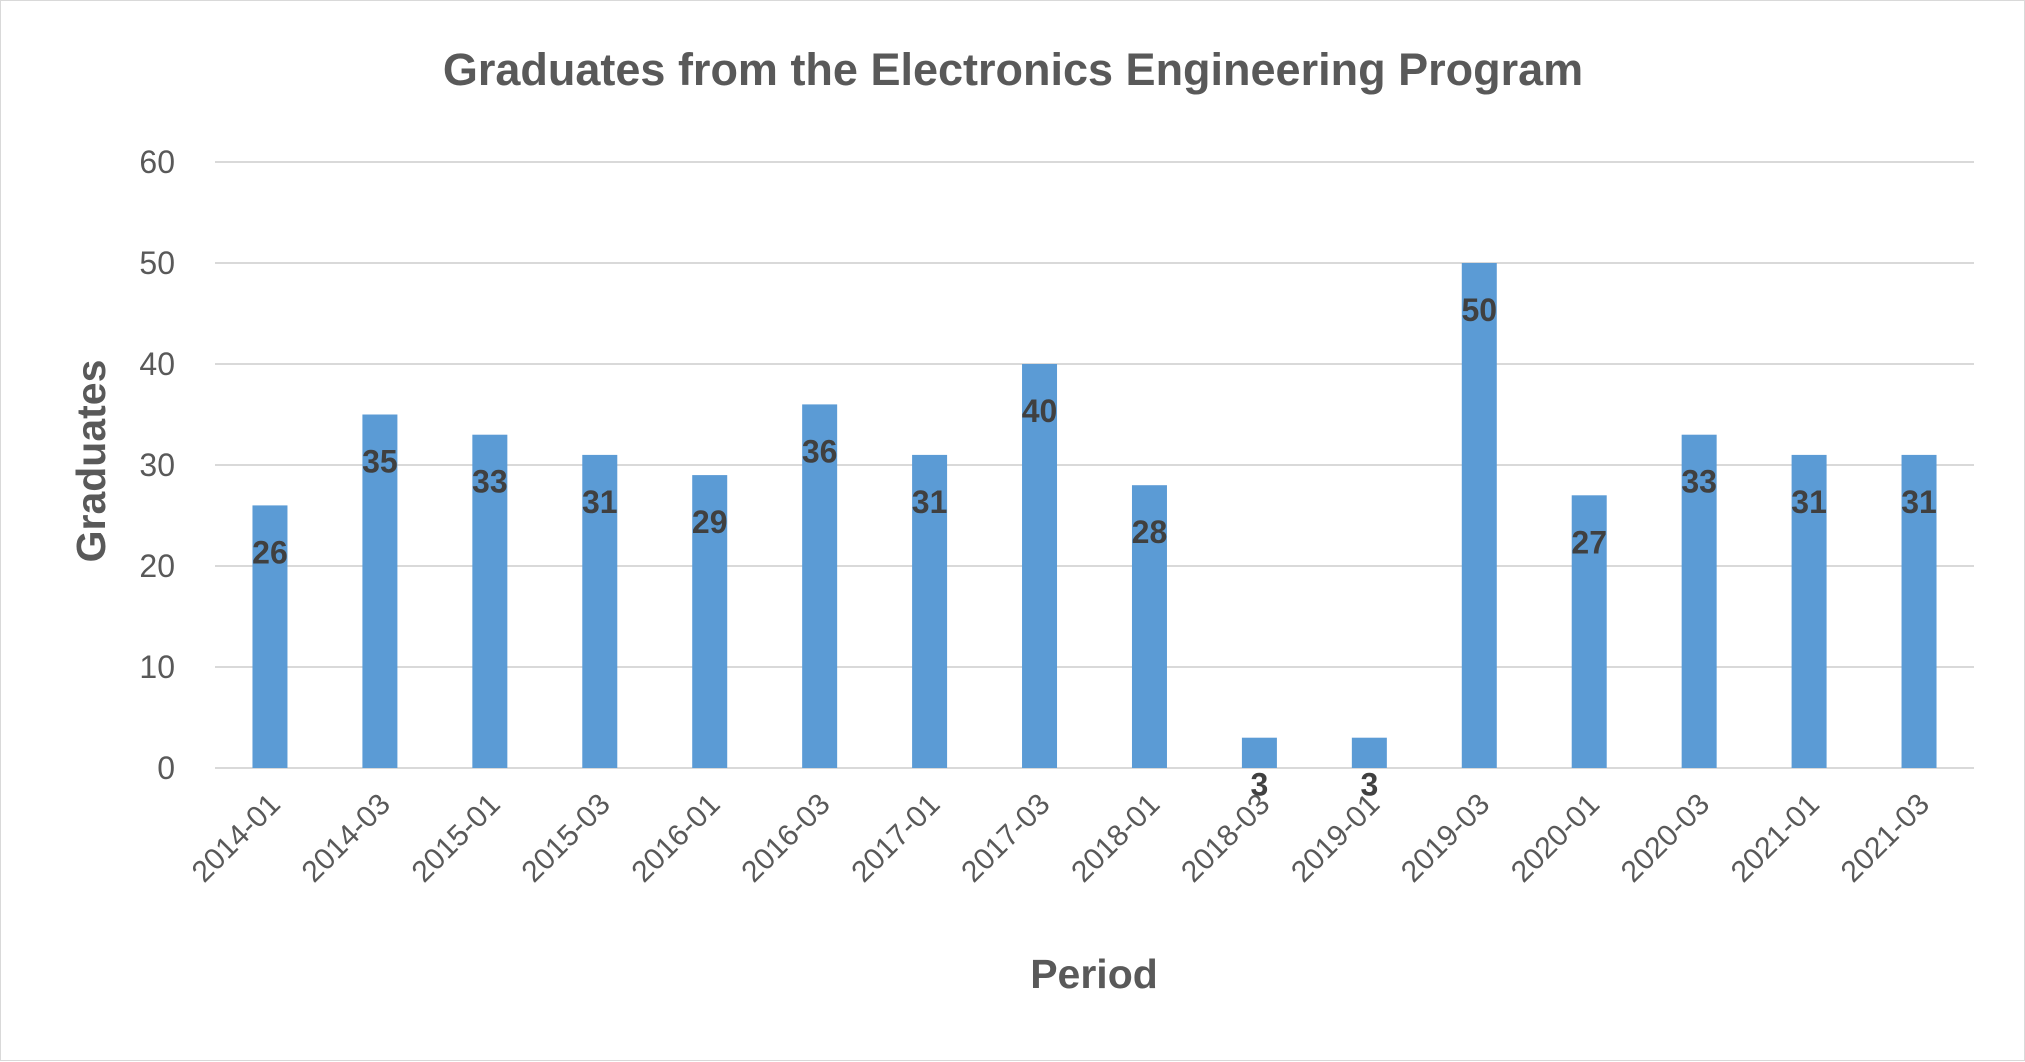  What do you see at coordinates (270, 552) in the screenshot?
I see `data-label-2014-01: 26` at bounding box center [270, 552].